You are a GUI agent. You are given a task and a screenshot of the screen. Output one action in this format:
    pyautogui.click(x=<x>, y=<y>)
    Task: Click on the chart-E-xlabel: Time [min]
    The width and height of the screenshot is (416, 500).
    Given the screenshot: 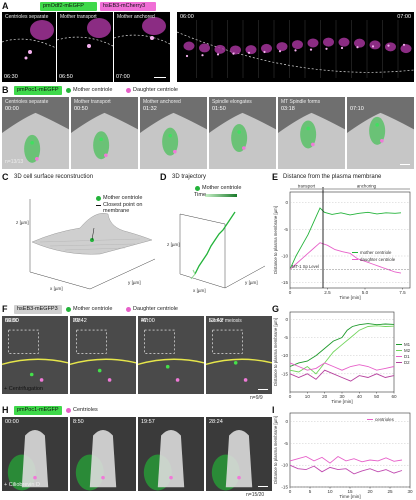 What is the action you would take?
    pyautogui.click(x=349, y=297)
    